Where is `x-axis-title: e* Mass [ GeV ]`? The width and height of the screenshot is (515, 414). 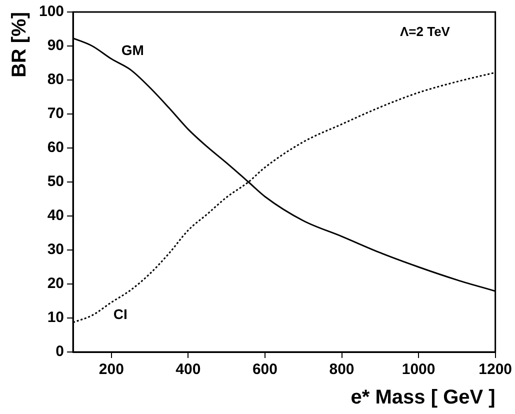
x-axis-title: e* Mass [ GeV ] is located at coordinates (423, 397).